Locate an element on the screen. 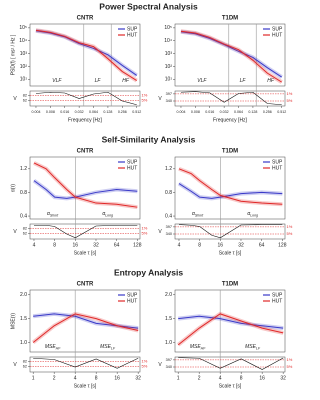 This screenshot has height=400, width=320. region-label: αLong is located at coordinates (107, 214).